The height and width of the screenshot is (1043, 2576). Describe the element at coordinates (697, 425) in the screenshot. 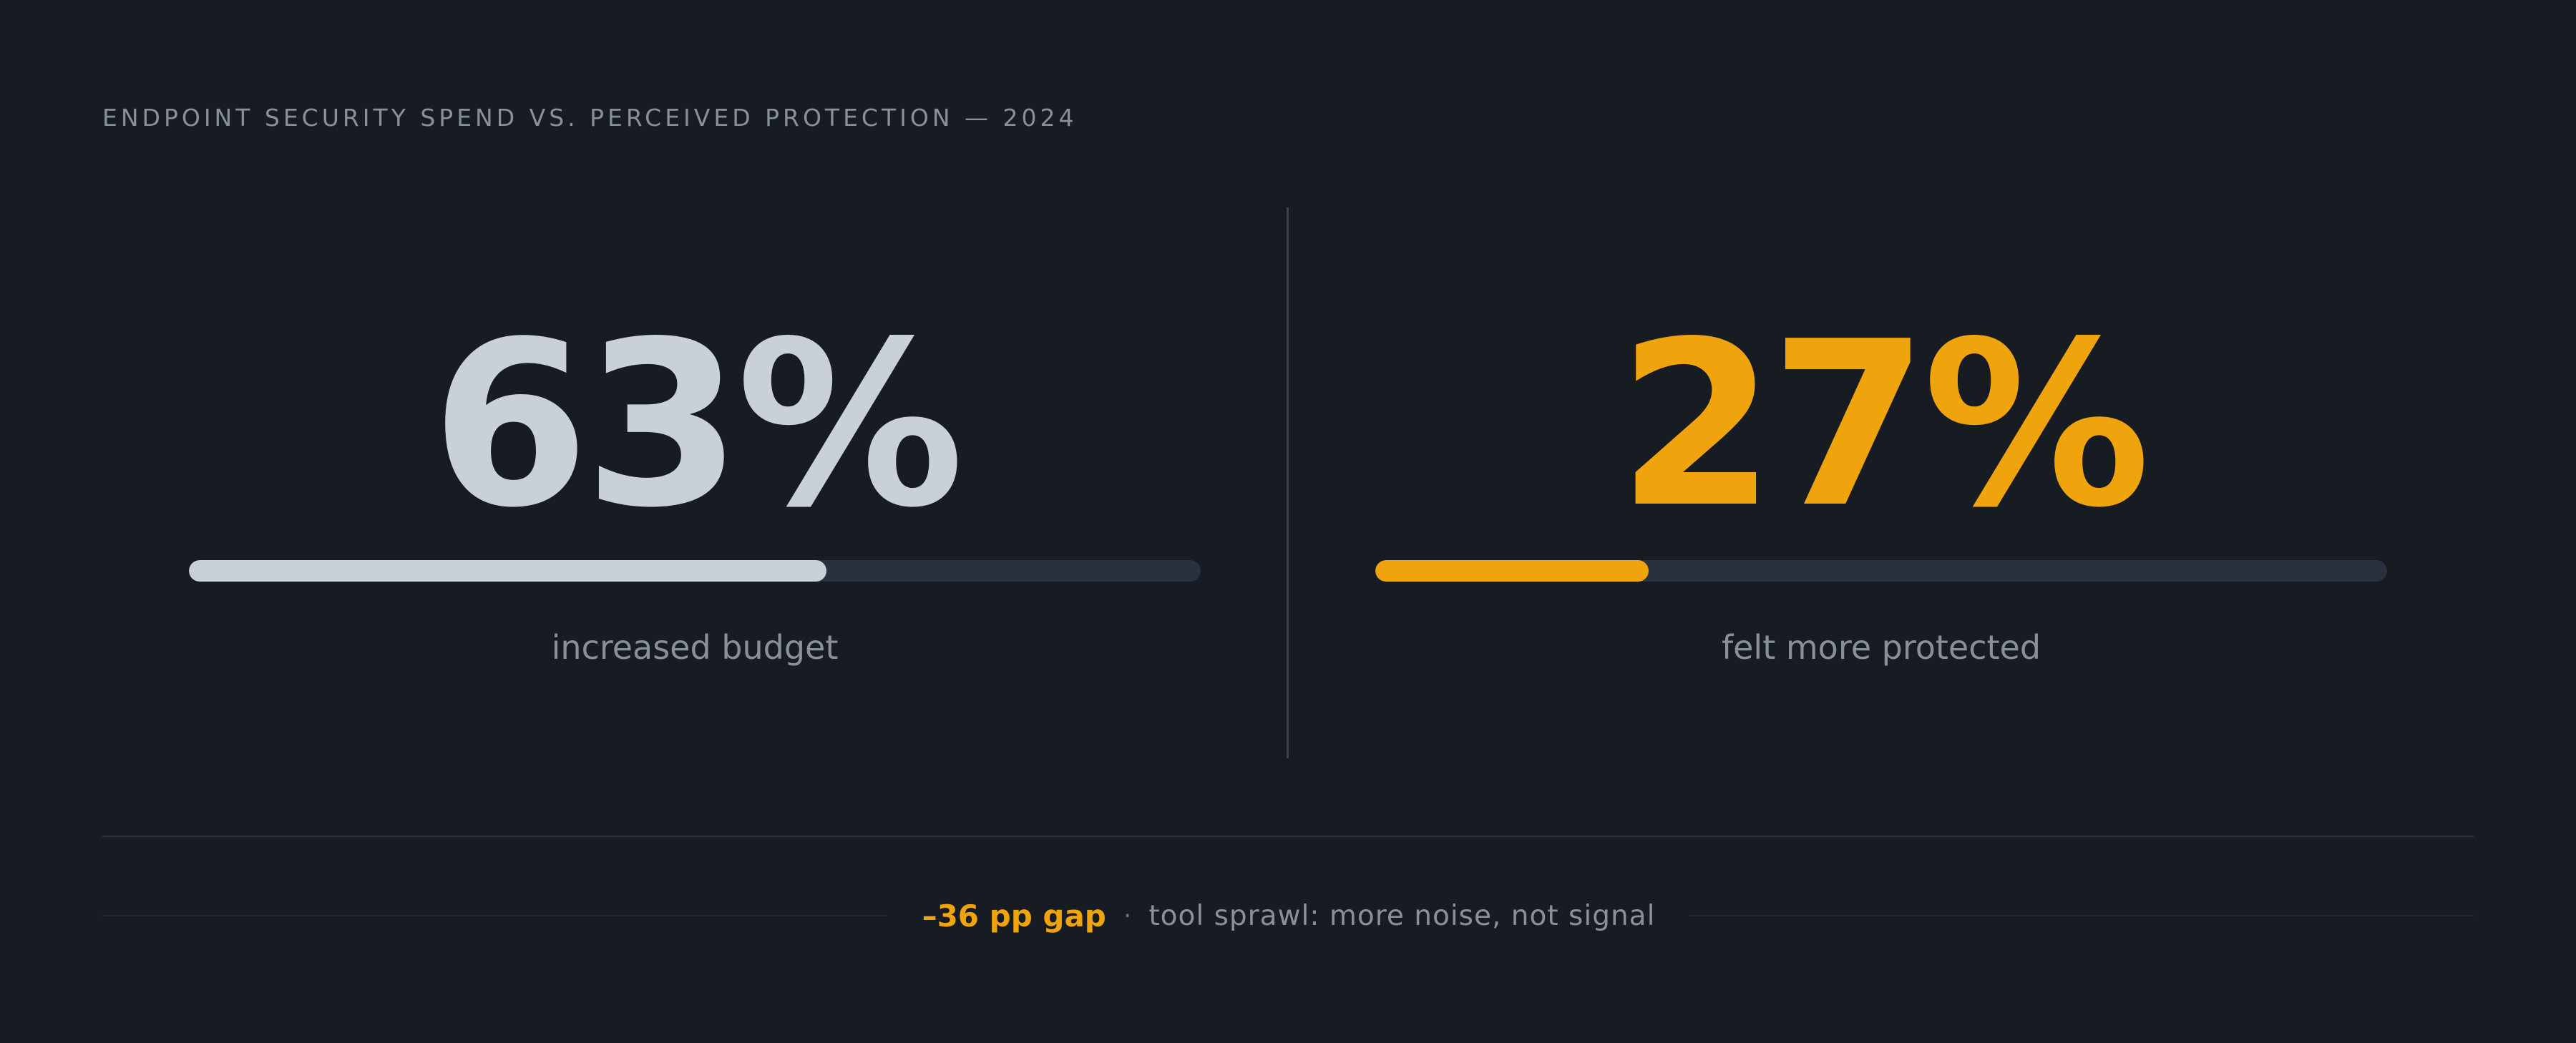

I see `stat-value-label: 63%` at that location.